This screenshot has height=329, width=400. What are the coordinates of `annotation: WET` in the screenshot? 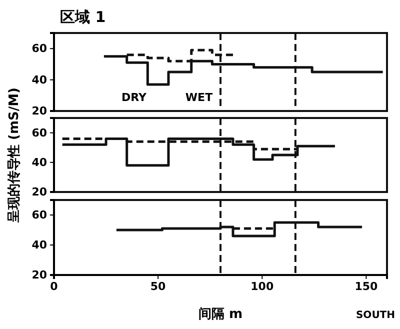 It's located at (199, 97).